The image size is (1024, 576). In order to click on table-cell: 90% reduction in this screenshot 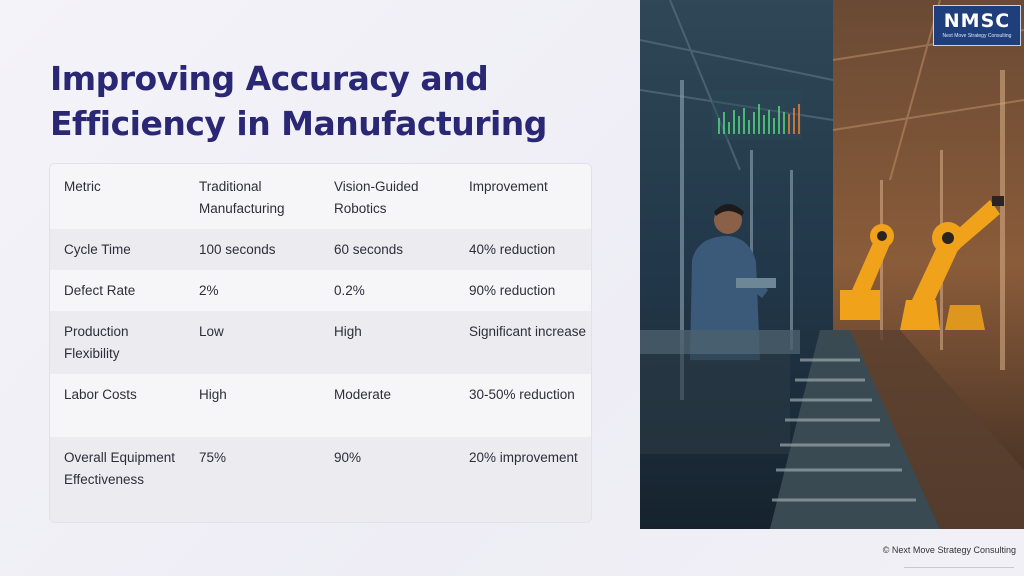, I will do `click(512, 290)`.